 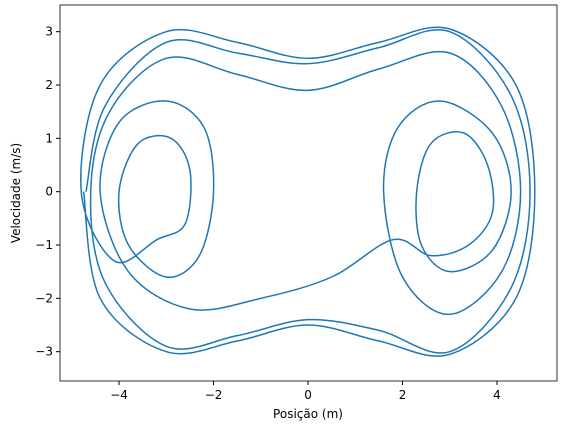 I want to click on y-axis-label: Velocidade (m/s), so click(x=16, y=193).